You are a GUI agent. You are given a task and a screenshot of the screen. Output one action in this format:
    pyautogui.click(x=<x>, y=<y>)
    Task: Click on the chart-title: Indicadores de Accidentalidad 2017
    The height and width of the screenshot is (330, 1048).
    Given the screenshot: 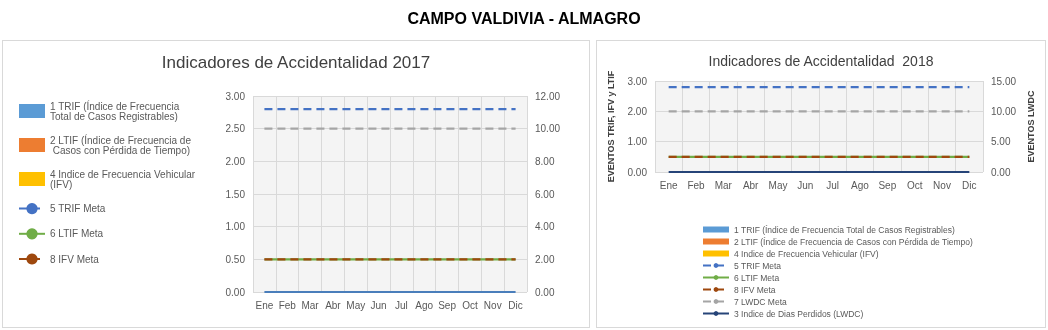 What is the action you would take?
    pyautogui.click(x=296, y=62)
    